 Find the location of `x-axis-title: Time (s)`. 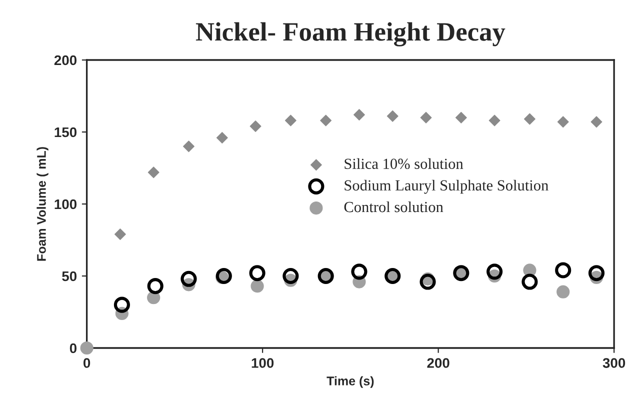

x-axis-title: Time (s) is located at coordinates (350, 382).